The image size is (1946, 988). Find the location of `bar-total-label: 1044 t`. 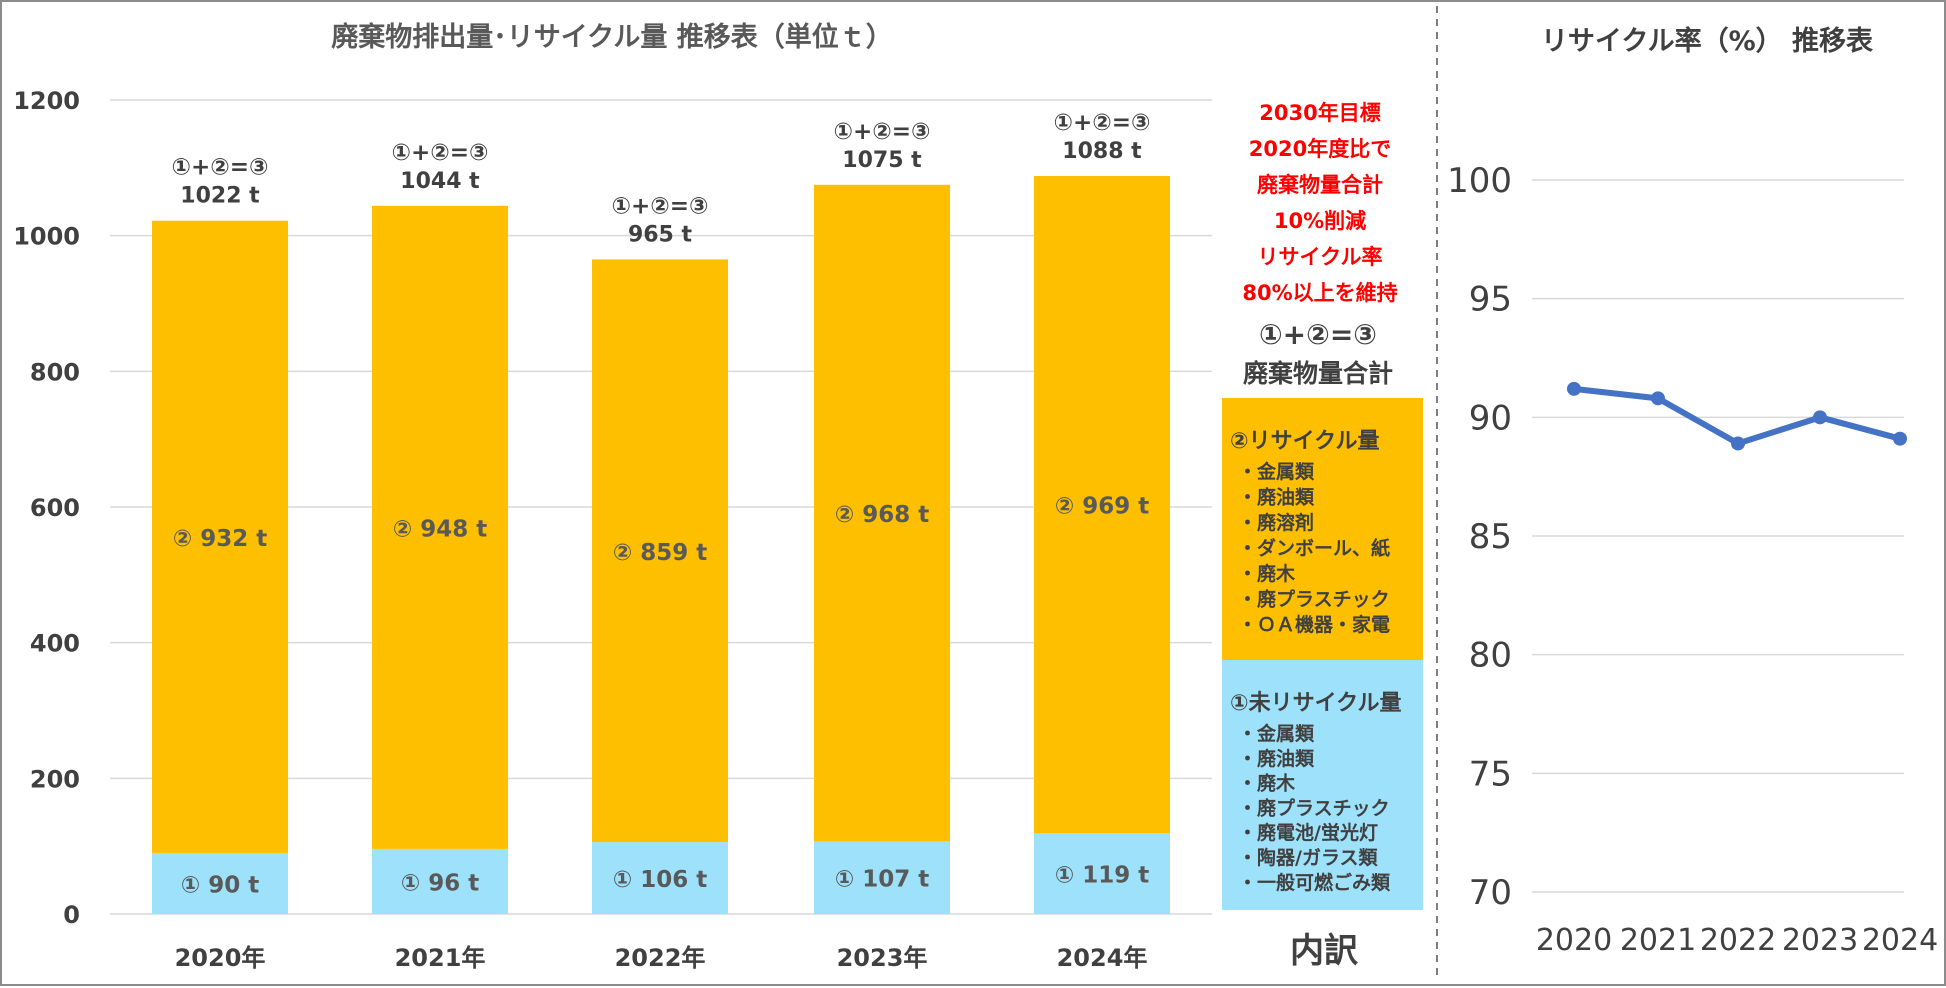

bar-total-label: 1044 t is located at coordinates (440, 181).